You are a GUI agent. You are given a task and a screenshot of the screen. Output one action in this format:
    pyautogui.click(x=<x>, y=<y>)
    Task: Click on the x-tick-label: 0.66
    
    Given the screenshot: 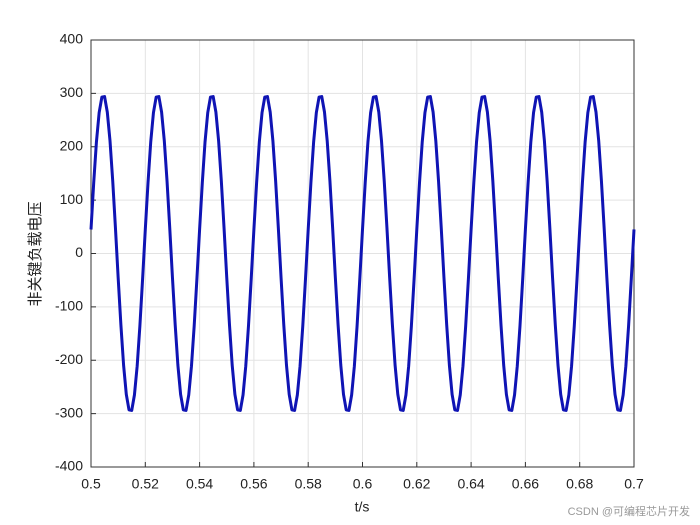 What is the action you would take?
    pyautogui.click(x=525, y=484)
    